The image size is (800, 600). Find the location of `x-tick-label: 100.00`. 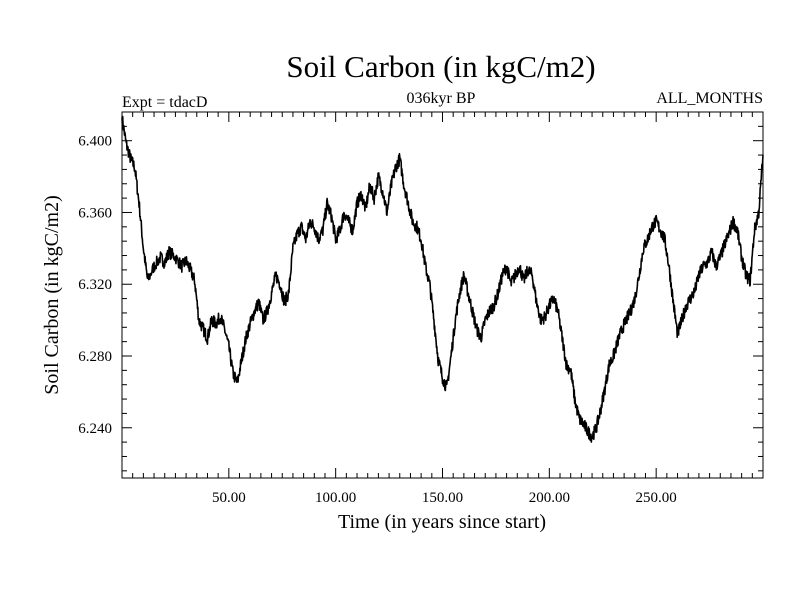

x-tick-label: 100.00 is located at coordinates (335, 498).